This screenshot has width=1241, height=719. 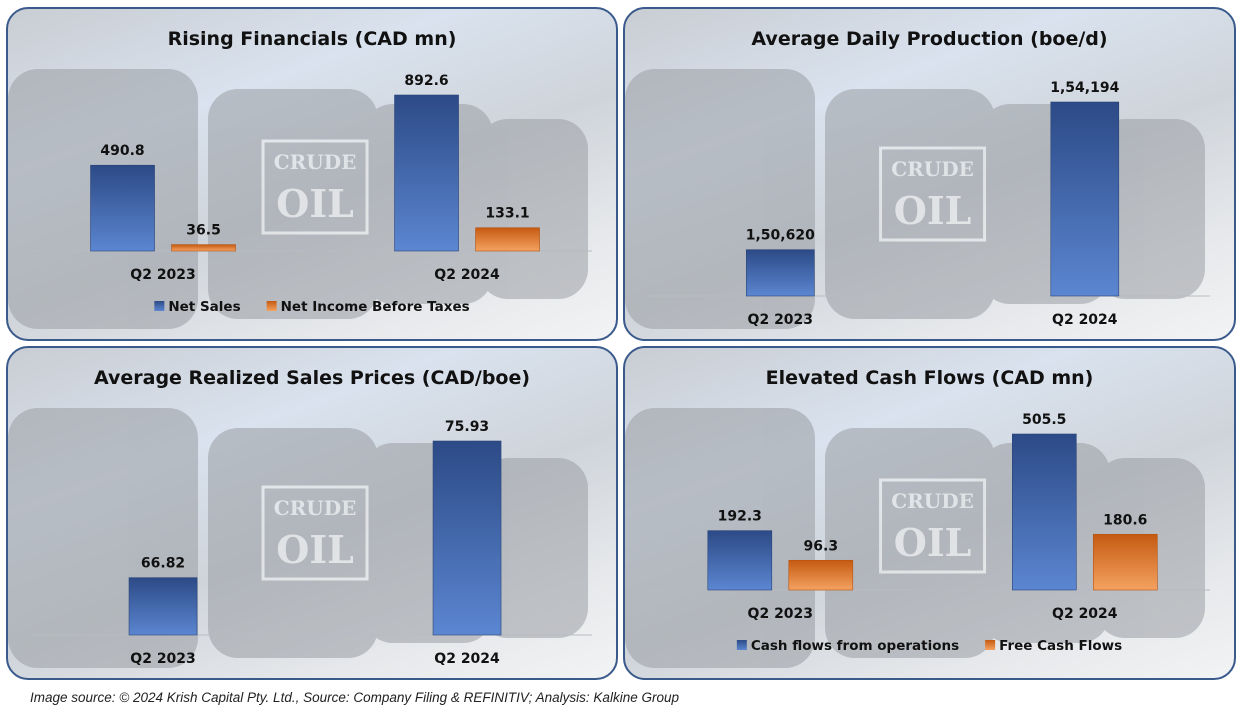 What do you see at coordinates (821, 546) in the screenshot?
I see `data-label: 96.3` at bounding box center [821, 546].